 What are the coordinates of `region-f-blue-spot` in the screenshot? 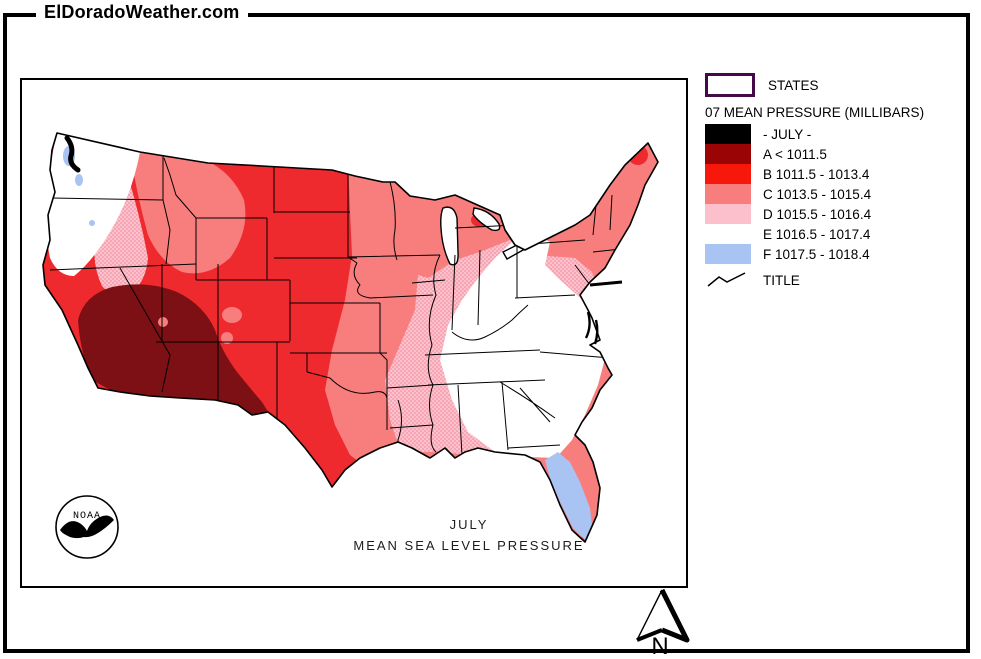 It's located at (92, 223).